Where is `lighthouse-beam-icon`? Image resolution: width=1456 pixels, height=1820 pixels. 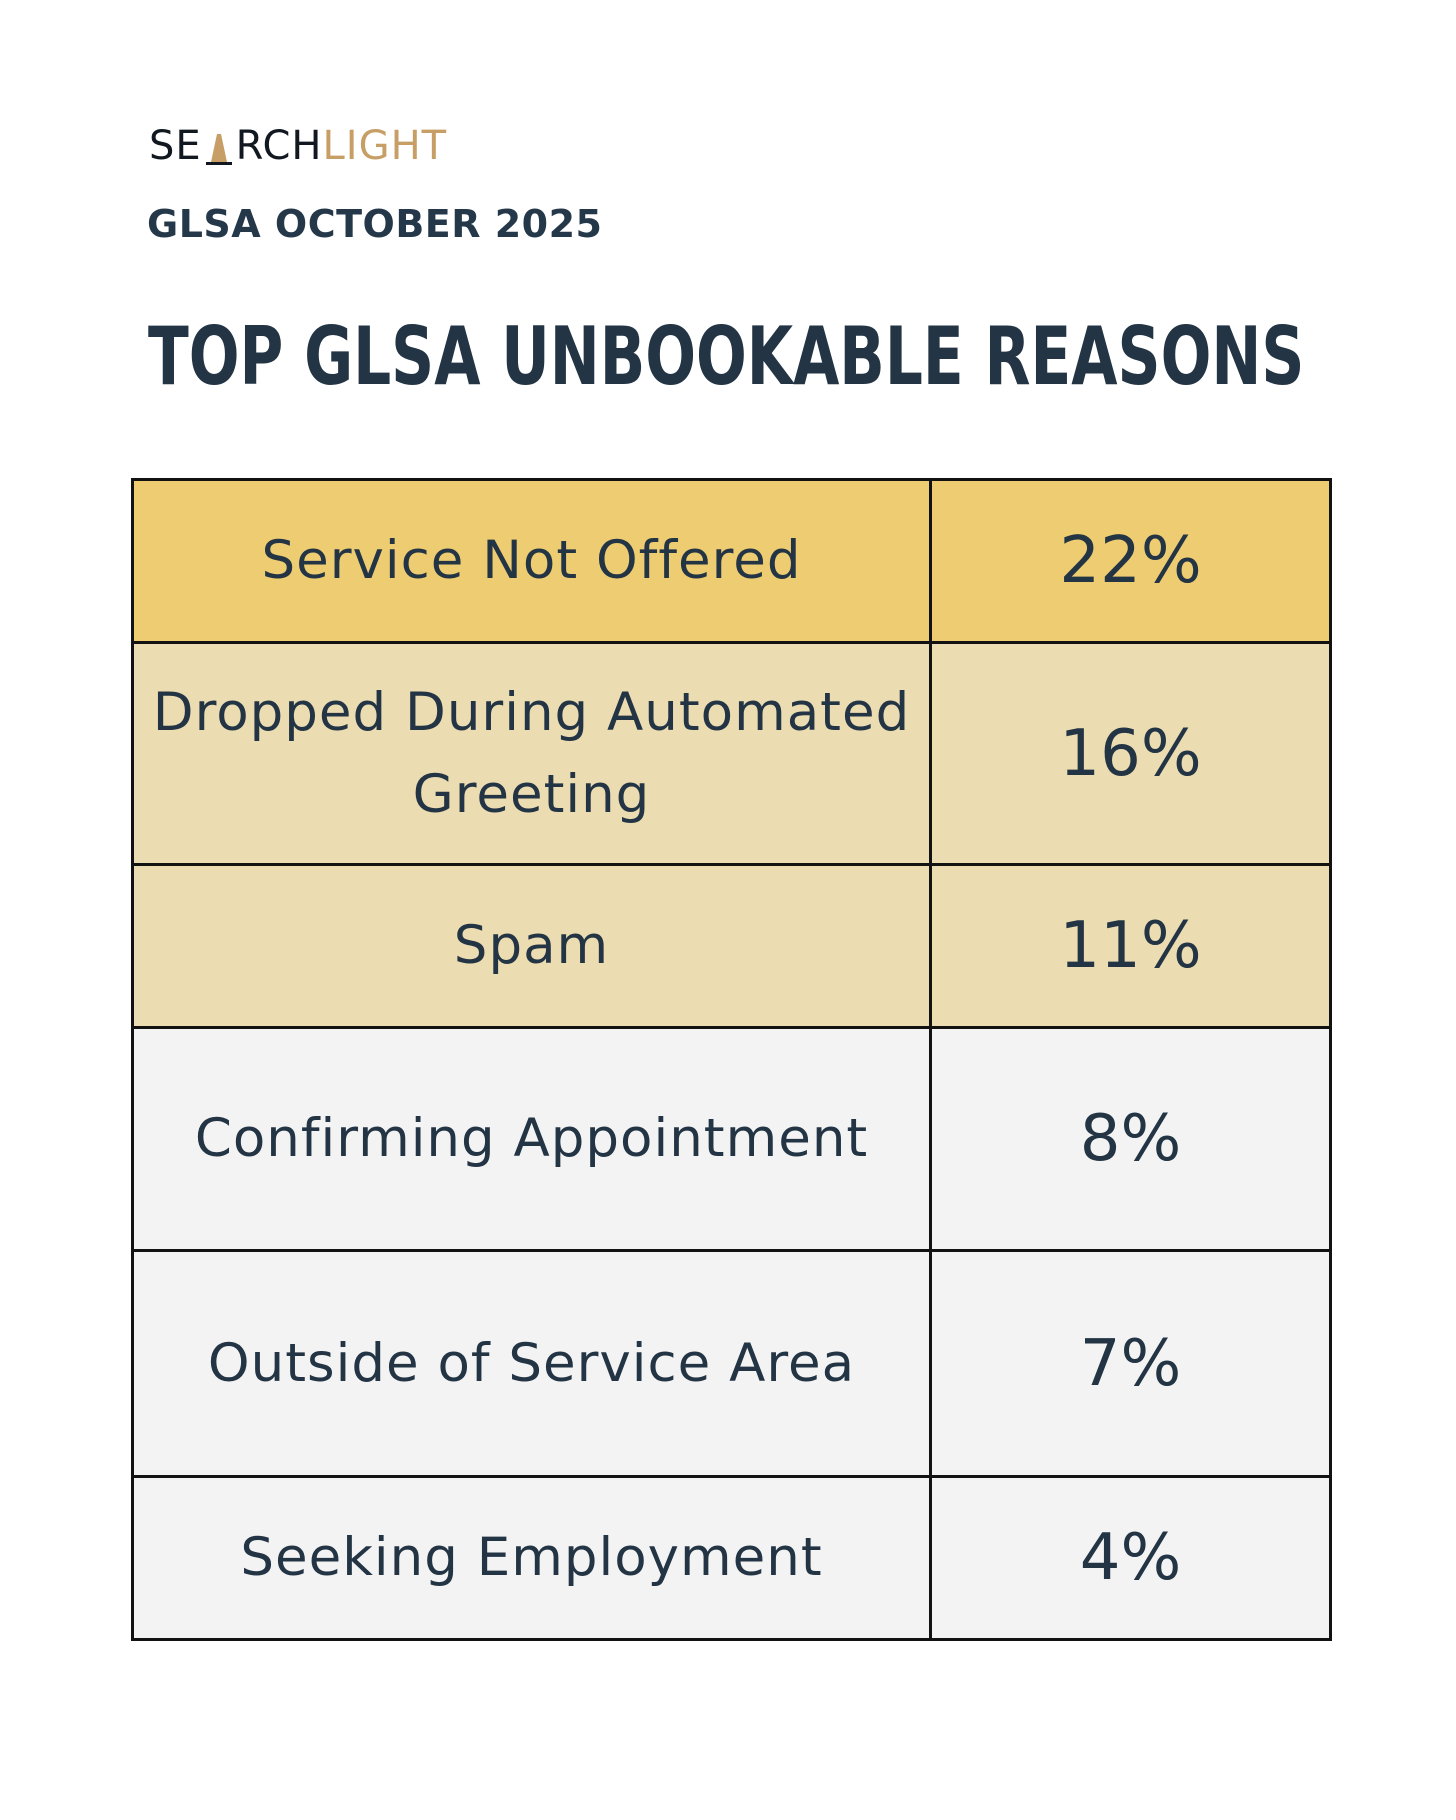 lighthouse-beam-icon is located at coordinates (219, 146).